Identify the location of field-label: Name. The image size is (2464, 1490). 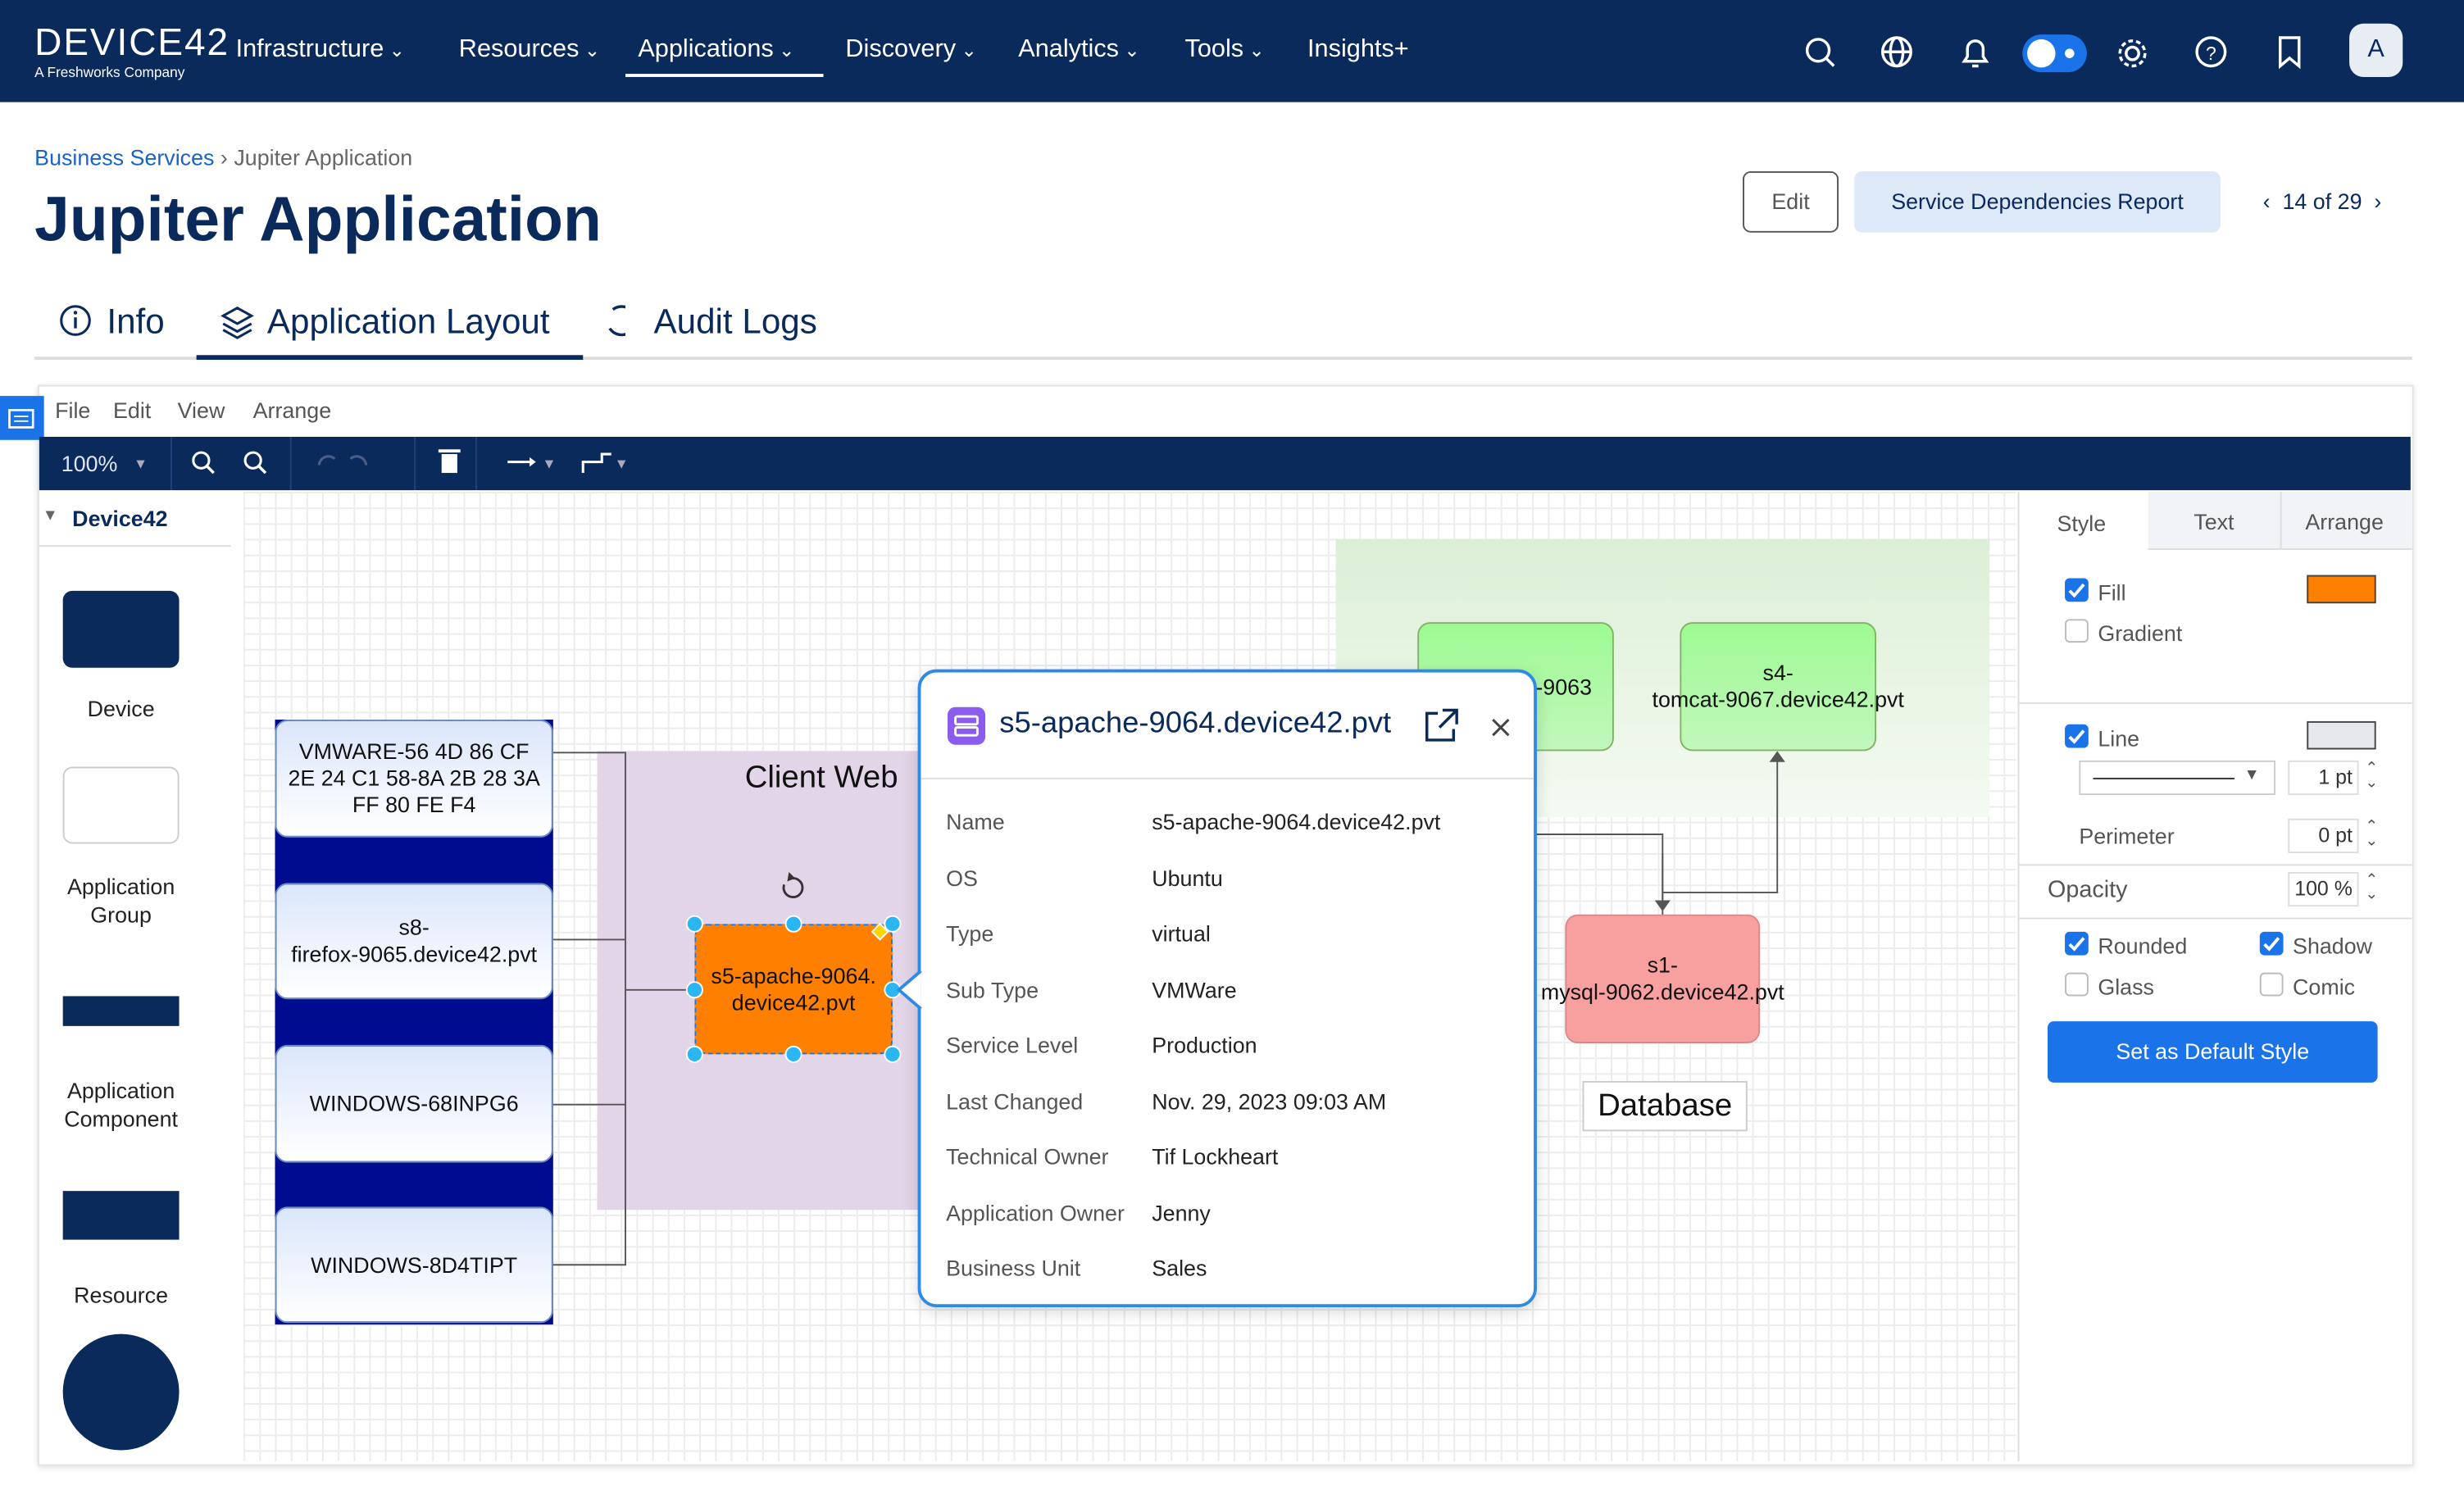
(975, 821).